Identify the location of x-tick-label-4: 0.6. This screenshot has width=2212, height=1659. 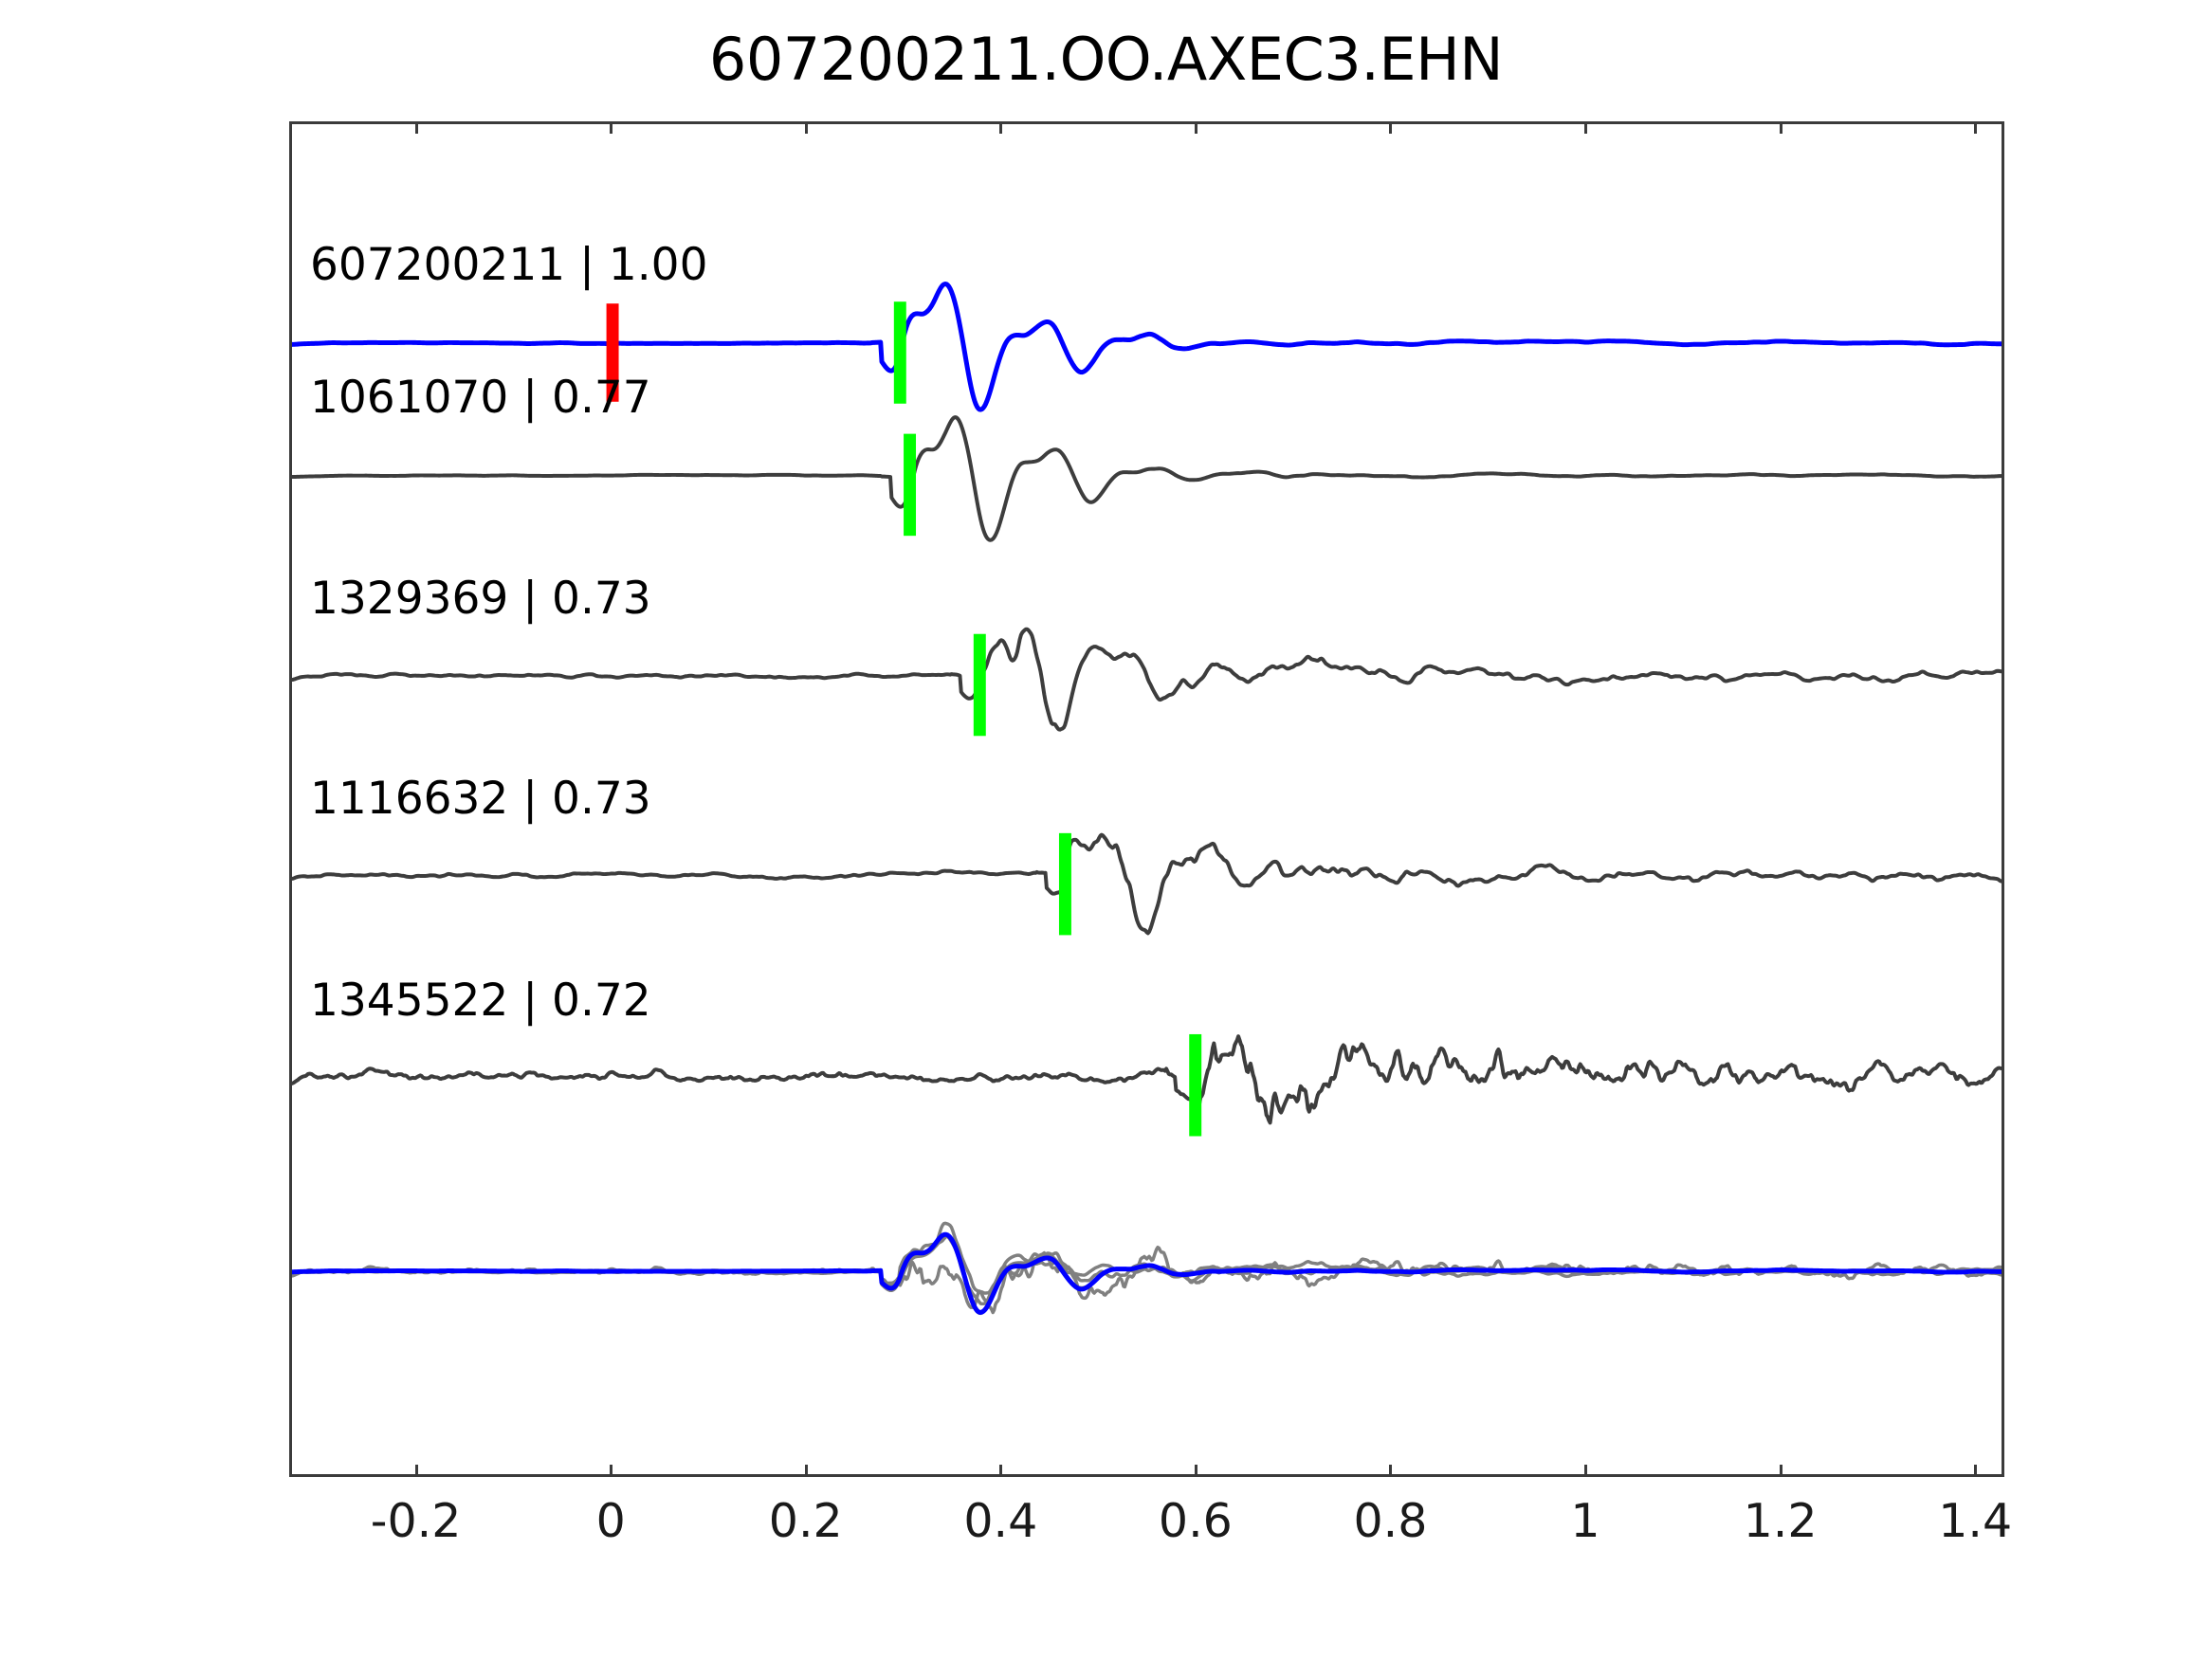
(1195, 1521).